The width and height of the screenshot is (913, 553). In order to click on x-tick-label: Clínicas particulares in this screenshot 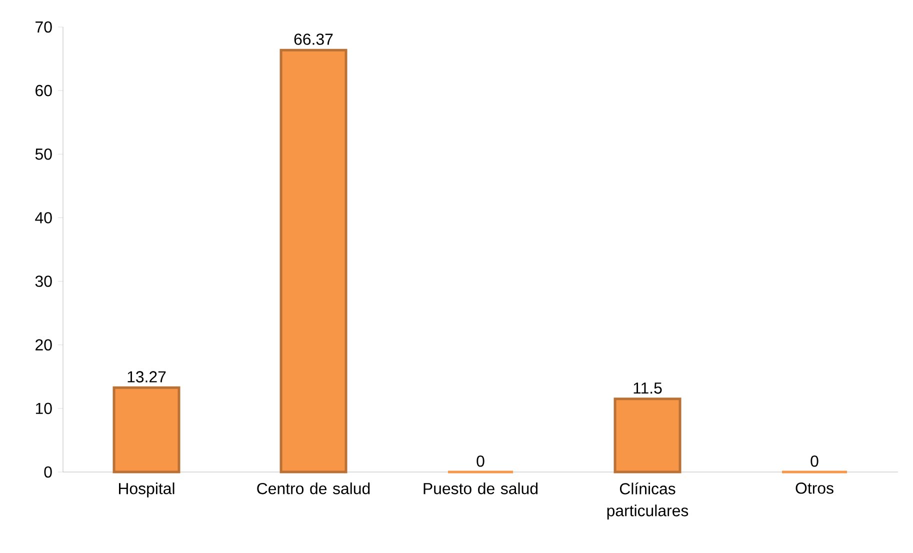, I will do `click(647, 501)`.